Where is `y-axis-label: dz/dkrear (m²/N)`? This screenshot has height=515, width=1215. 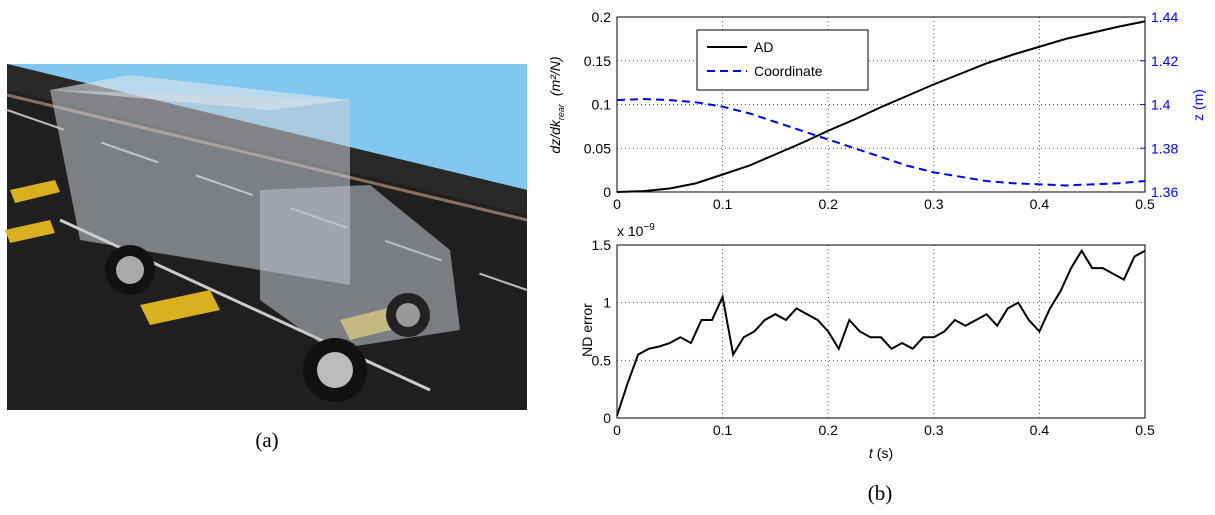
y-axis-label: dz/dkrear (m²/N) is located at coordinates (556, 104).